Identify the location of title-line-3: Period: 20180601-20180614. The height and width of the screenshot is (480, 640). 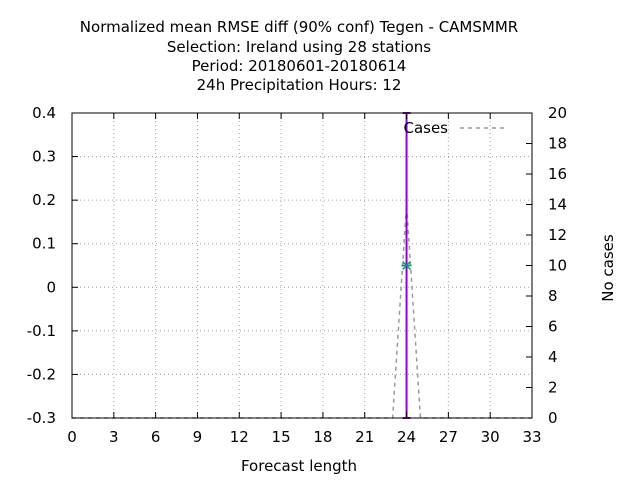
(299, 66).